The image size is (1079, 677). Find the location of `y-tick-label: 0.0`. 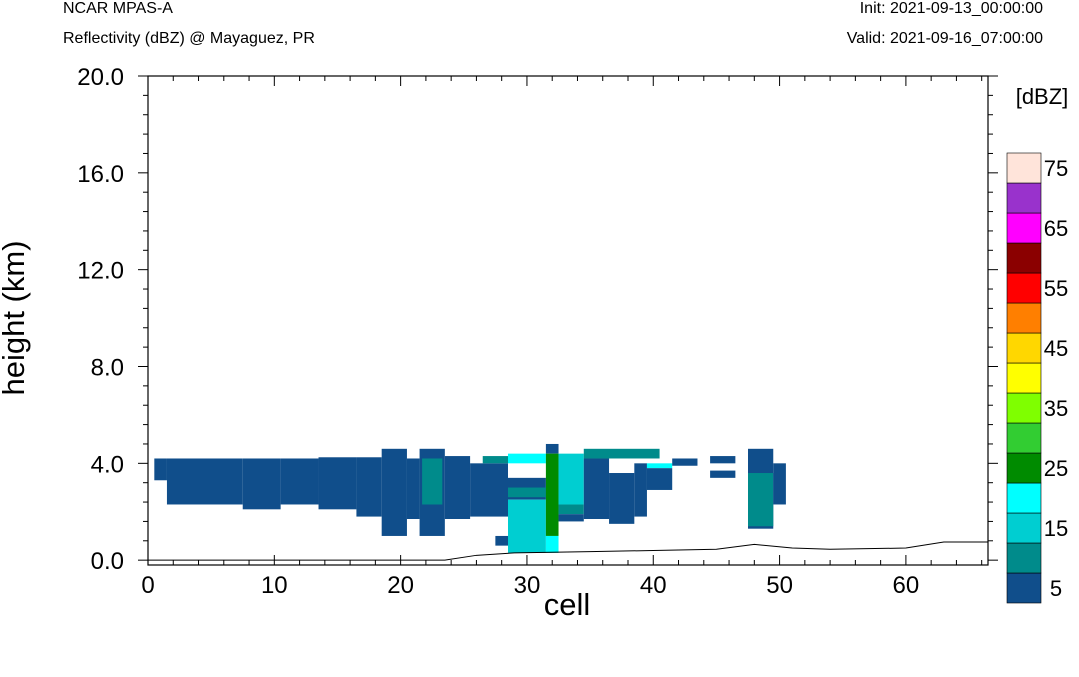

y-tick-label: 0.0 is located at coordinates (107, 561).